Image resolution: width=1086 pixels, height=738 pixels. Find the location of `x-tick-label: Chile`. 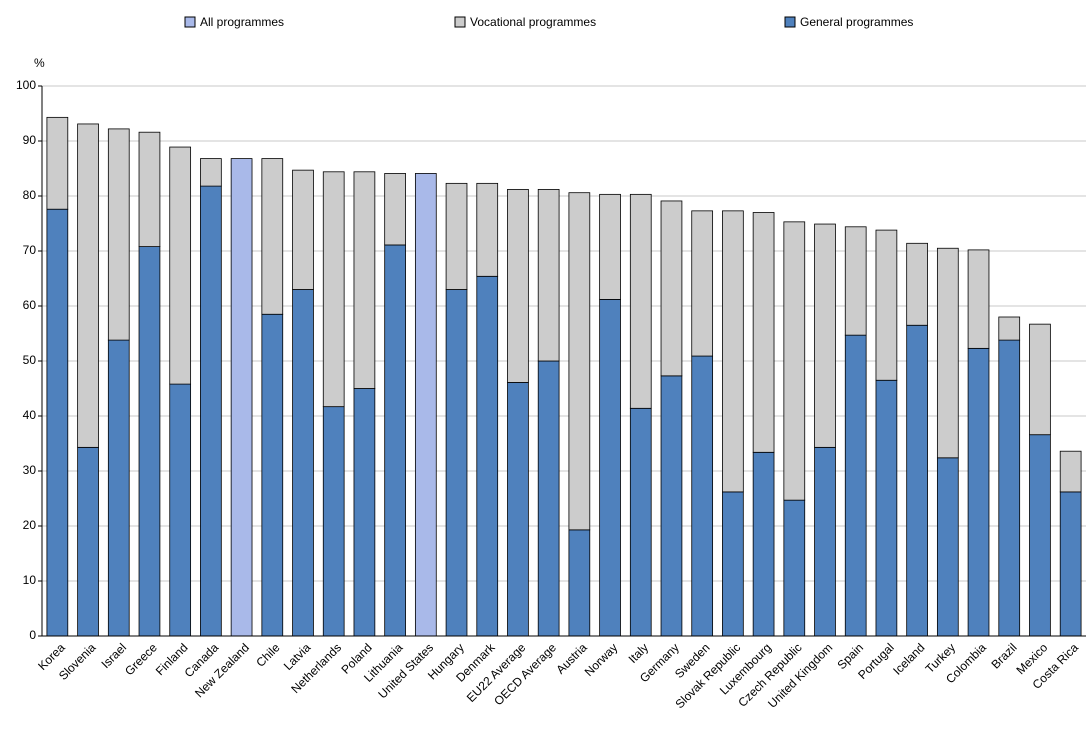

x-tick-label: Chile is located at coordinates (267, 654).